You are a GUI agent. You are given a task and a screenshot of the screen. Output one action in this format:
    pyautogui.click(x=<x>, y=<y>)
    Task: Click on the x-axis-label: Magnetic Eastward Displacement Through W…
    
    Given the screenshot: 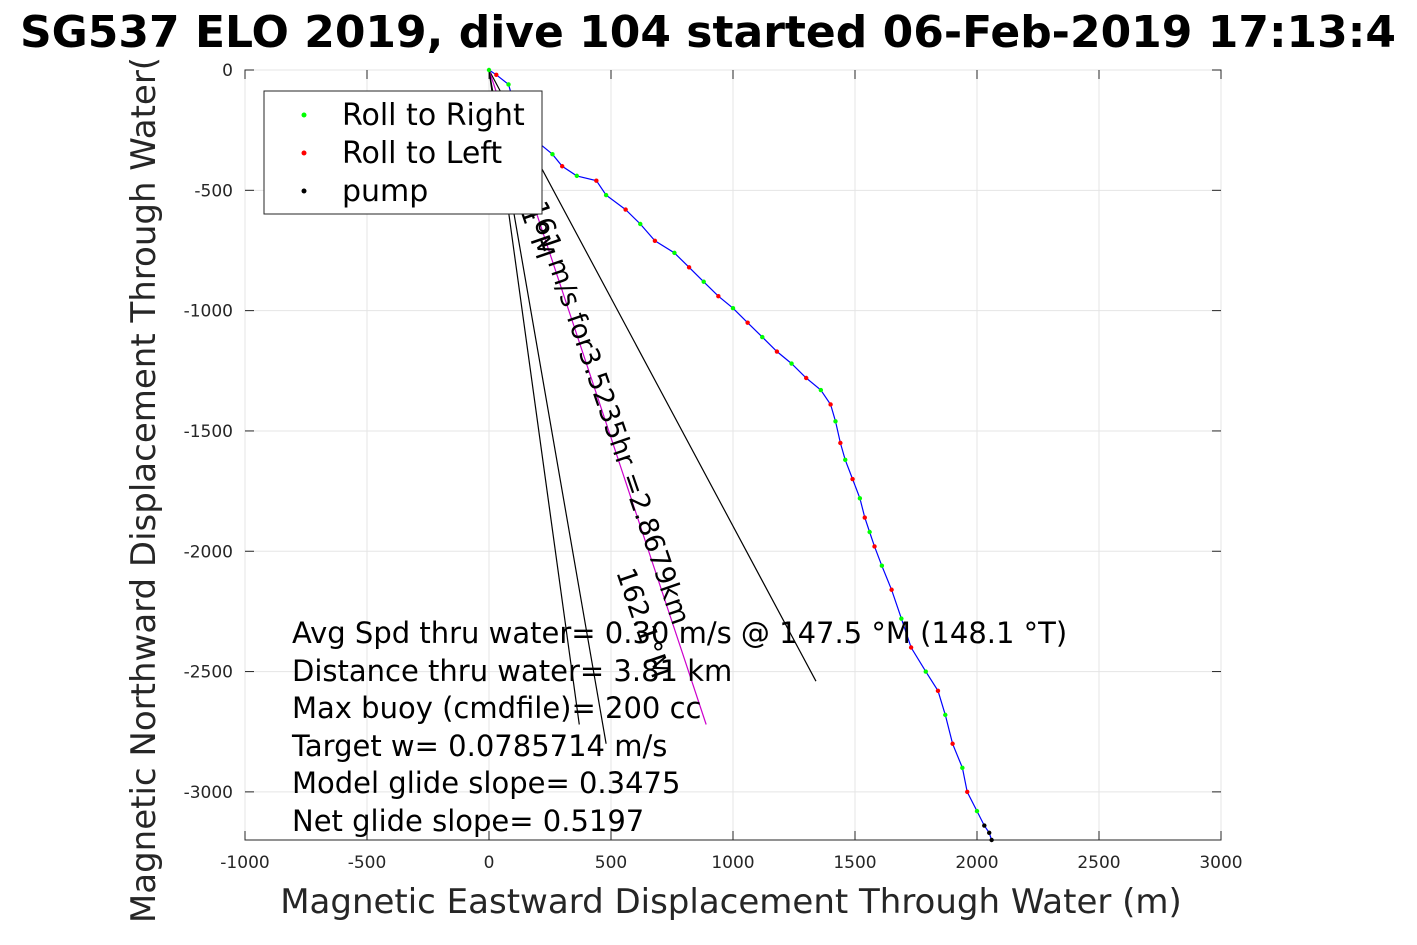 What is the action you would take?
    pyautogui.click(x=731, y=902)
    